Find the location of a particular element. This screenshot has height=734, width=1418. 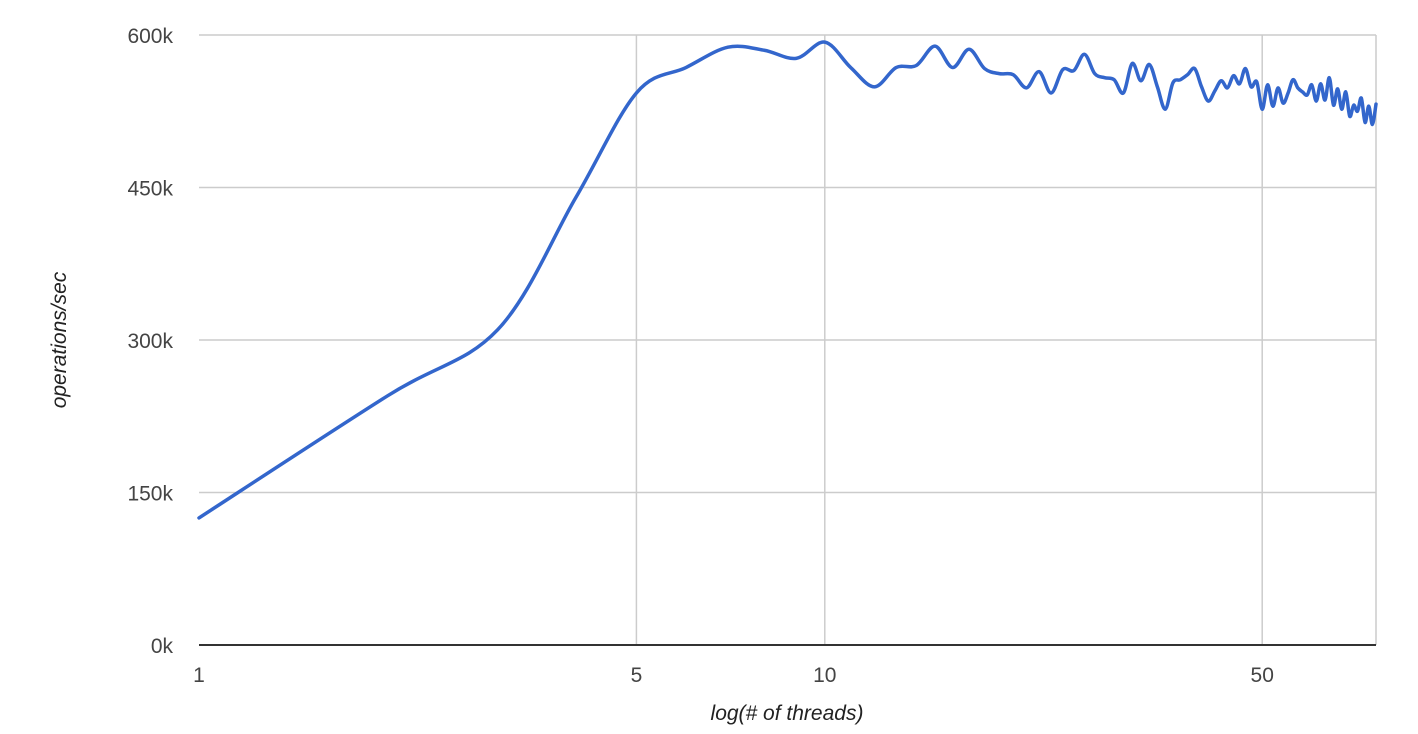

y-axis-title: operations/sec is located at coordinates (59, 339).